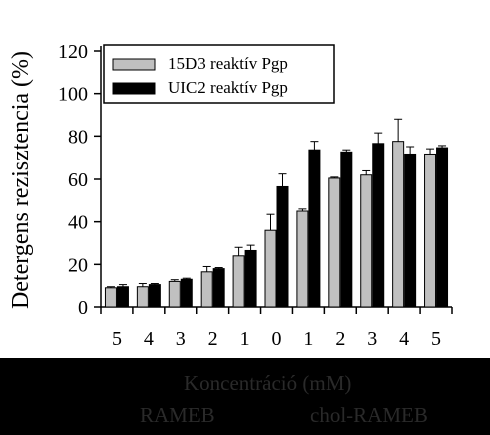  Describe the element at coordinates (78, 265) in the screenshot. I see `y-tick-label: 20` at that location.